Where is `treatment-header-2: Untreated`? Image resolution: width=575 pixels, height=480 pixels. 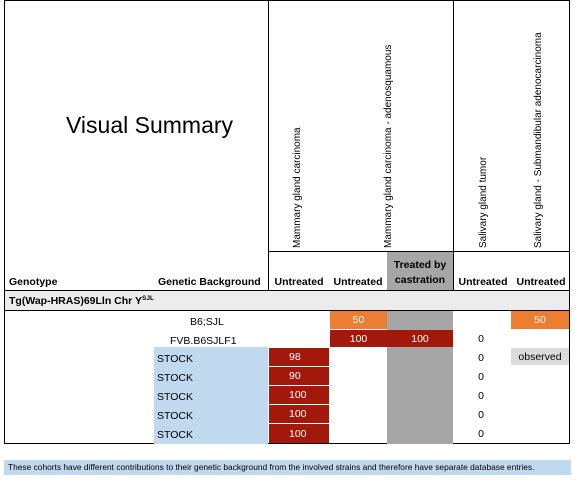 treatment-header-2: Untreated is located at coordinates (358, 282).